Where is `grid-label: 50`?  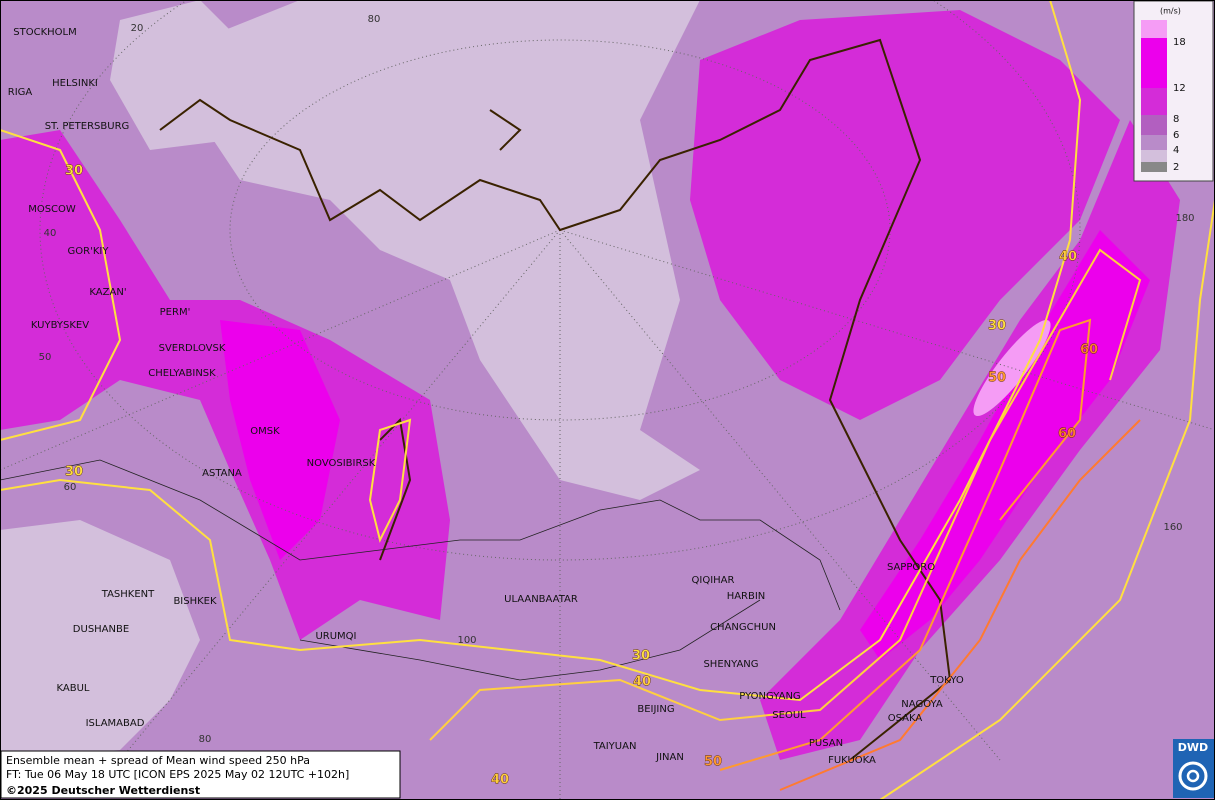 grid-label: 50 is located at coordinates (45, 357).